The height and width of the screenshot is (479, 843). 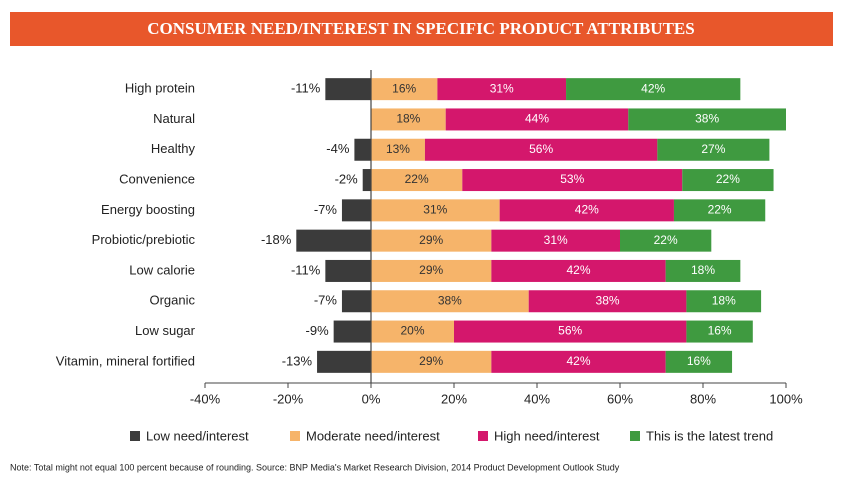 I want to click on value-label: 53%, so click(x=572, y=179).